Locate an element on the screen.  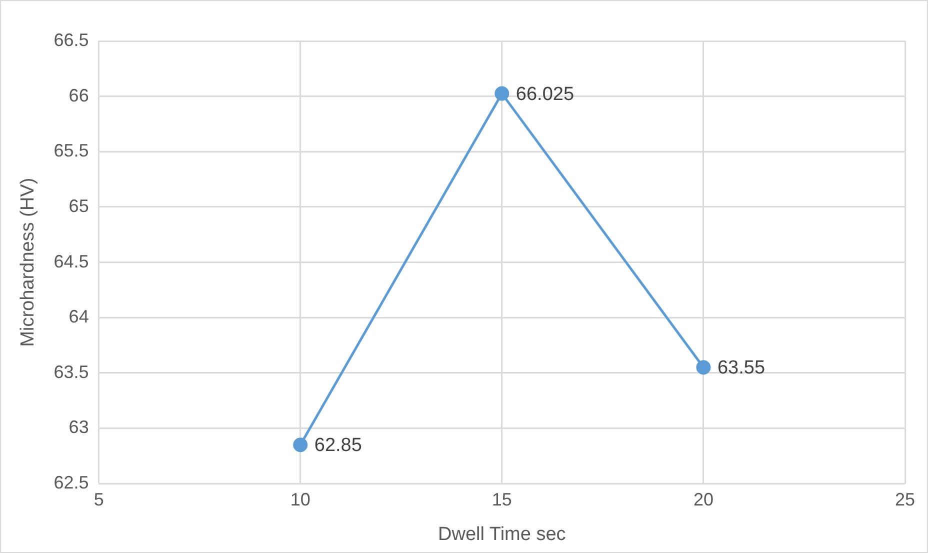
x-tick-label: 15 is located at coordinates (502, 499).